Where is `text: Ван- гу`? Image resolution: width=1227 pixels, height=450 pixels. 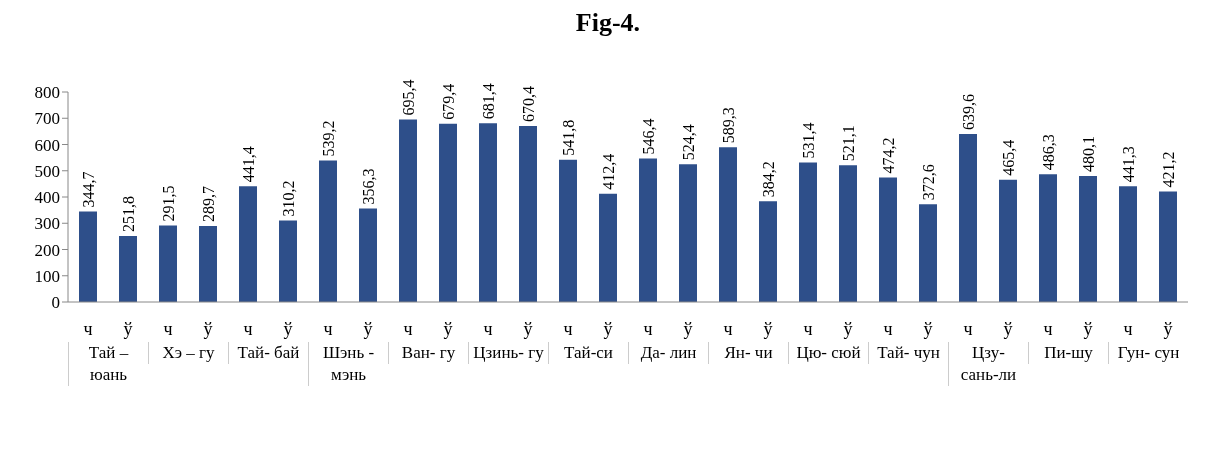 text: Ван- гу is located at coordinates (428, 353).